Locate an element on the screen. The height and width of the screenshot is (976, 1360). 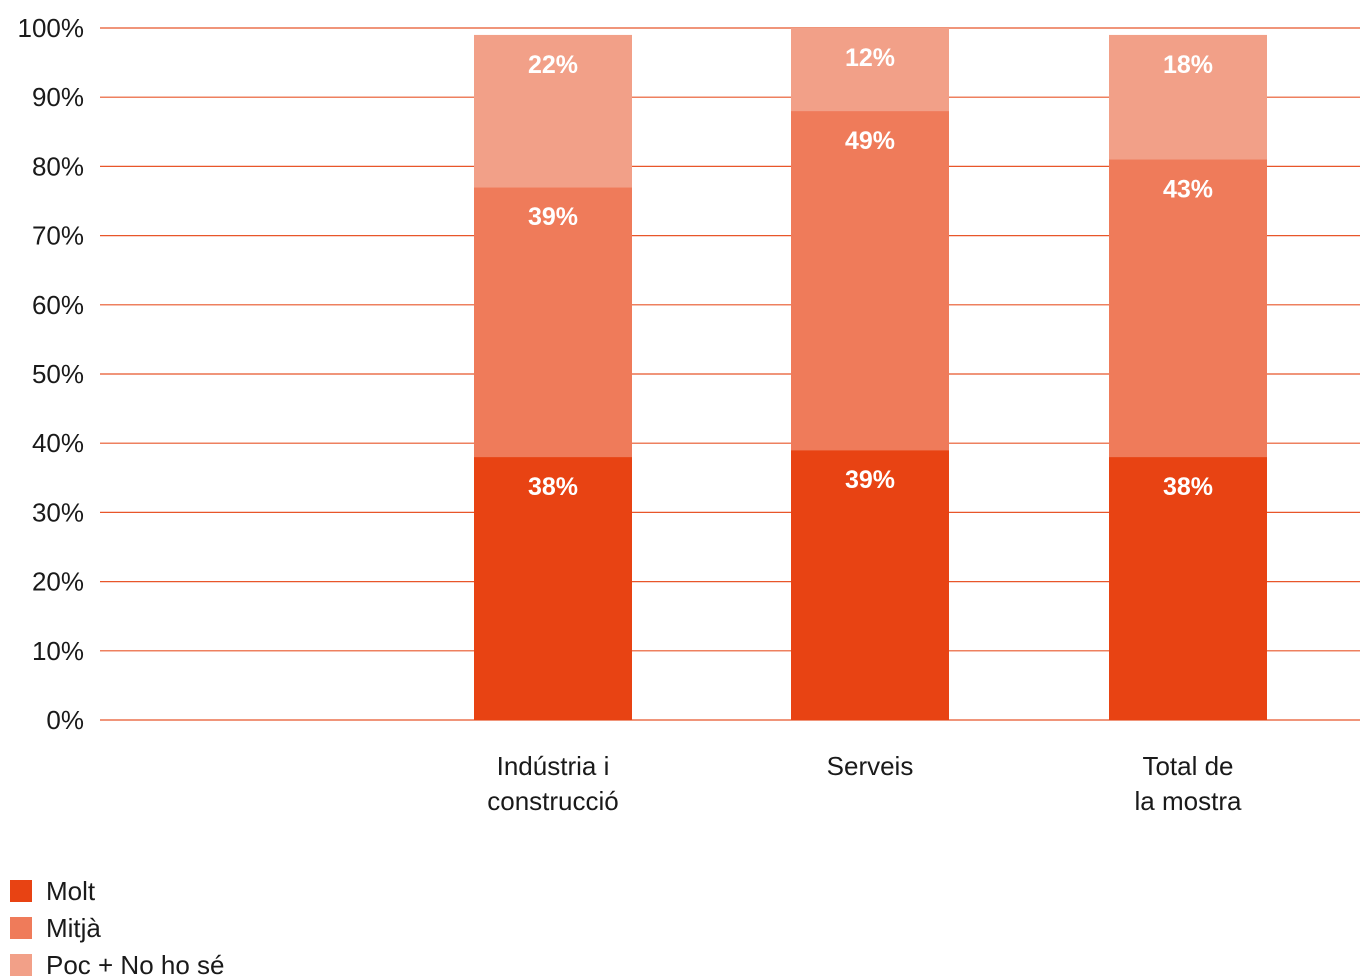
data-label: 49% is located at coordinates (870, 141).